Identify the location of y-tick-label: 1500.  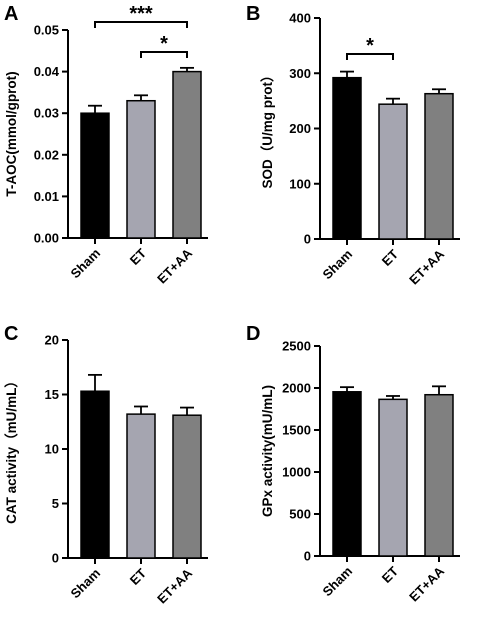
(296, 430).